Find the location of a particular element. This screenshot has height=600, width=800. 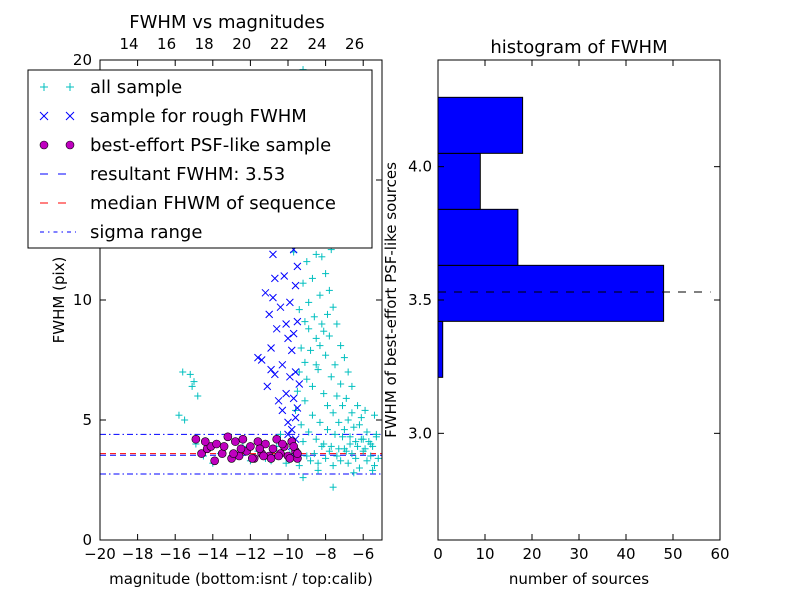

histogram-y-tick-label: 3.0 is located at coordinates (420, 433).